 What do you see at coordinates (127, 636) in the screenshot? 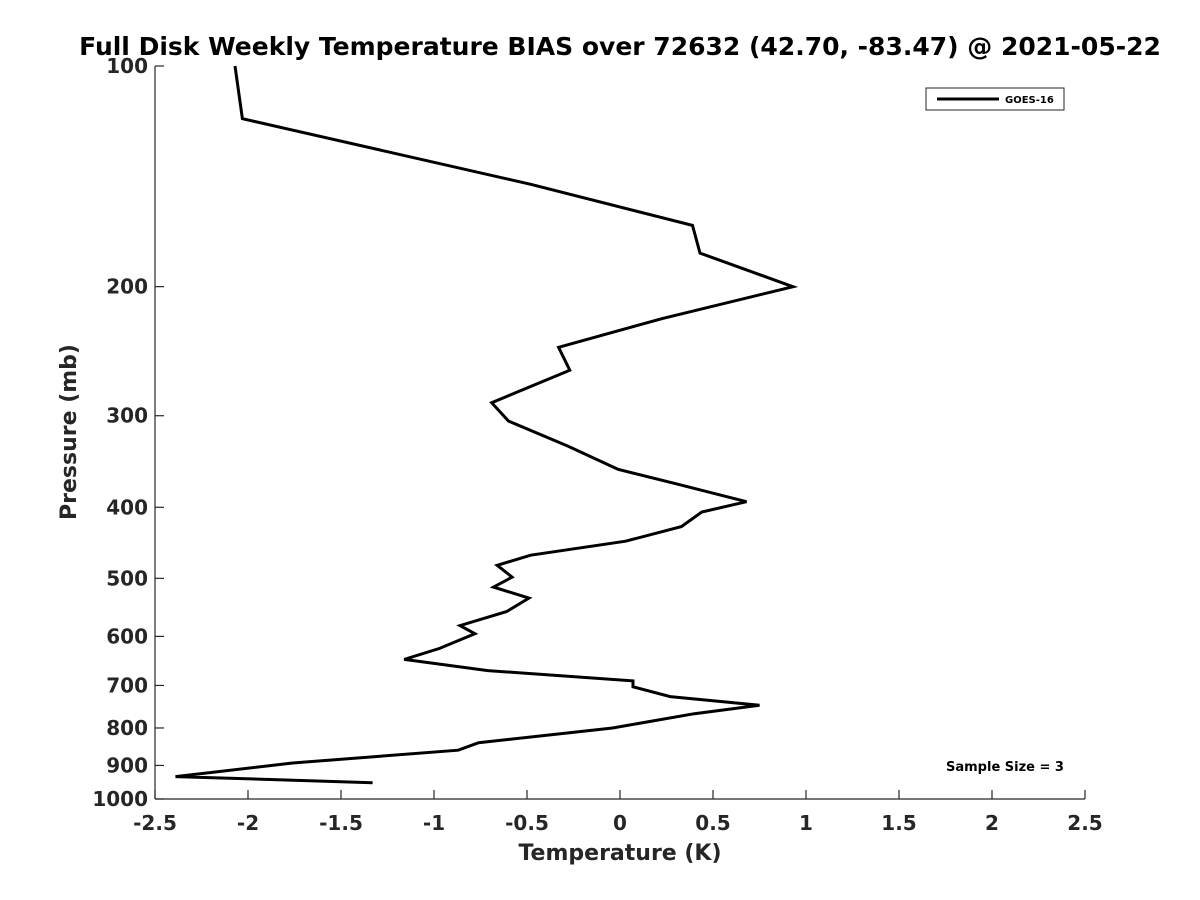
I see `y-tick-label: 600` at bounding box center [127, 636].